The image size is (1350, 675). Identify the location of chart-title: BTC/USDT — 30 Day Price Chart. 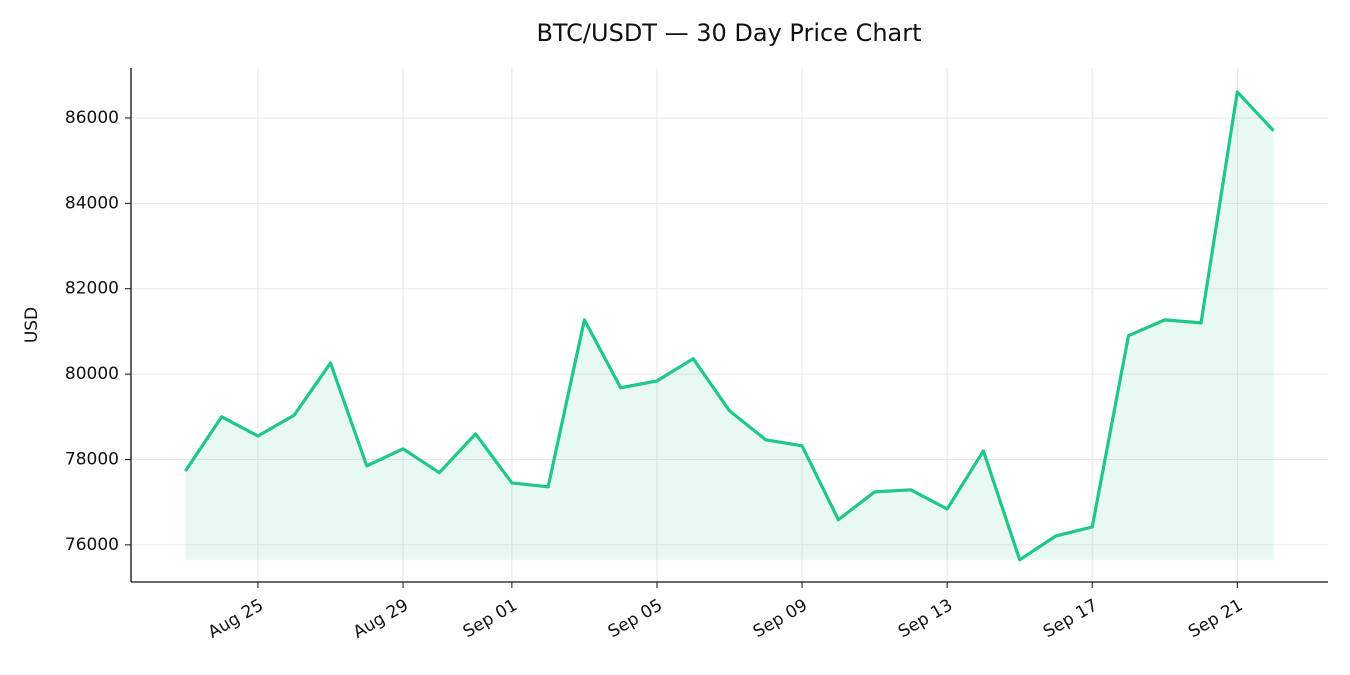
(728, 33).